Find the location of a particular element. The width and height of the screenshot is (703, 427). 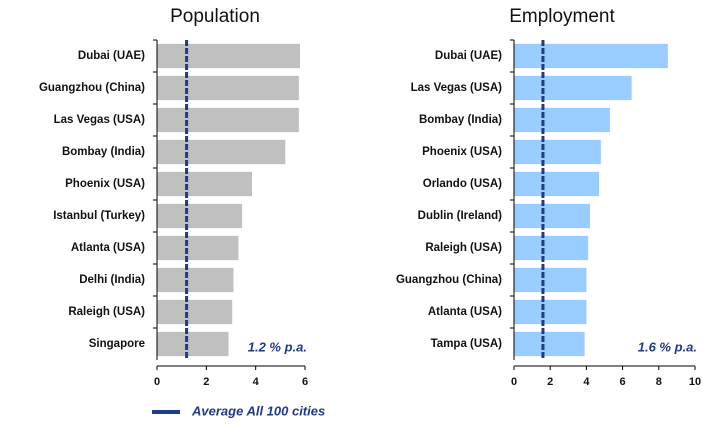

category-label: Singapore is located at coordinates (117, 344).